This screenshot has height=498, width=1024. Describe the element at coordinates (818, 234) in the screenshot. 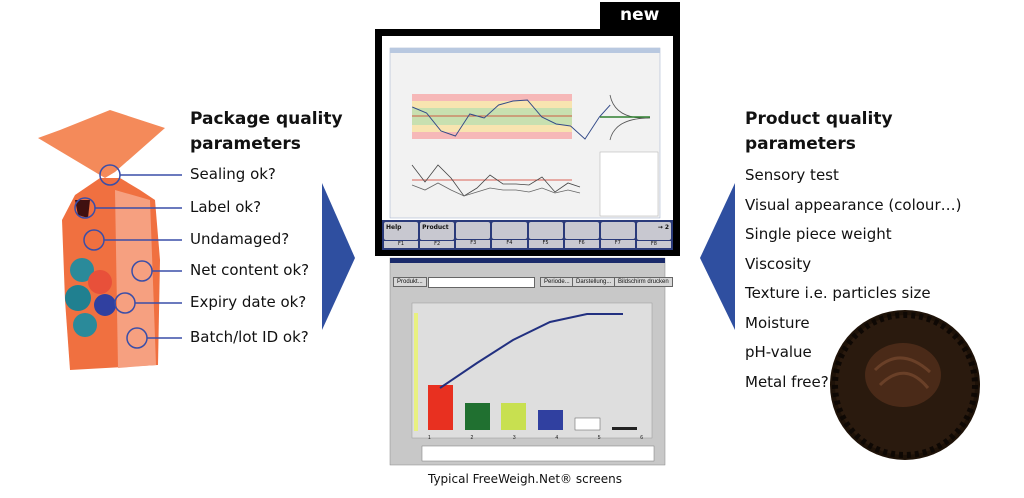

I see `product-item: Single piece weight` at that location.